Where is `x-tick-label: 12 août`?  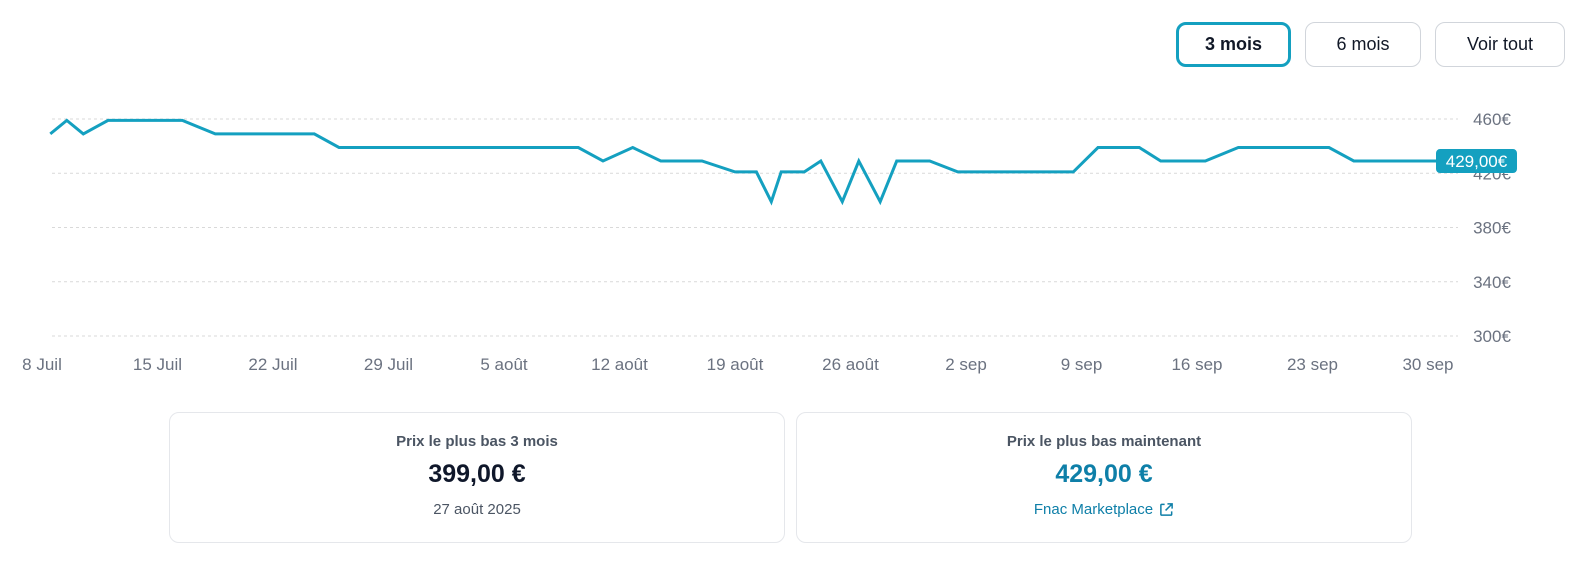 x-tick-label: 12 août is located at coordinates (619, 364).